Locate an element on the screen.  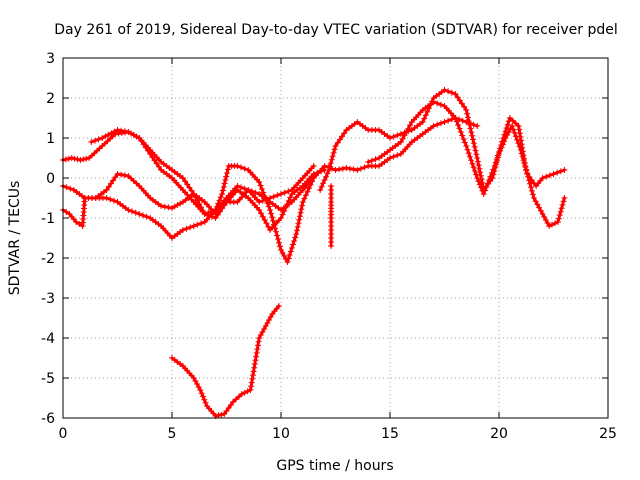
x-tick-label: 5 is located at coordinates (172, 434).